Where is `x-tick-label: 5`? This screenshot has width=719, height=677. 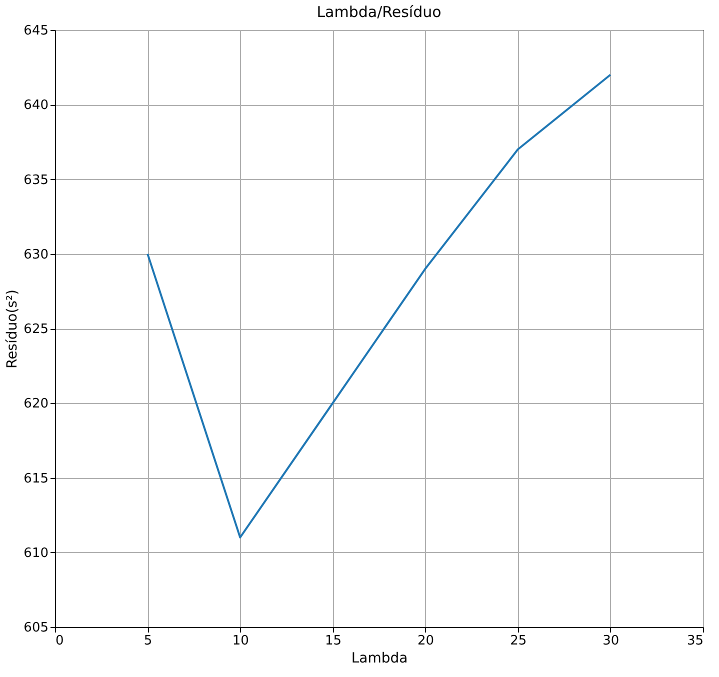 x-tick-label: 5 is located at coordinates (148, 641).